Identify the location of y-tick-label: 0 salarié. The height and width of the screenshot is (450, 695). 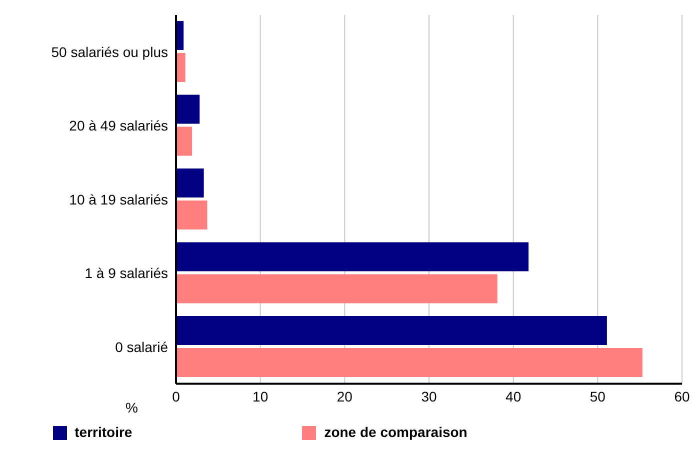
(141, 346).